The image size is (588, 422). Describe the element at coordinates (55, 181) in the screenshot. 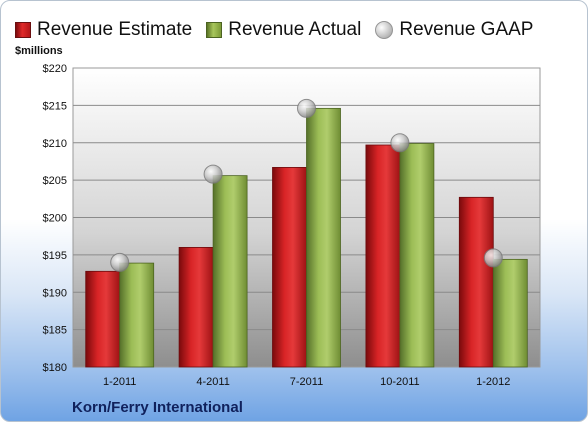

I see `y-tick-label: $205` at that location.